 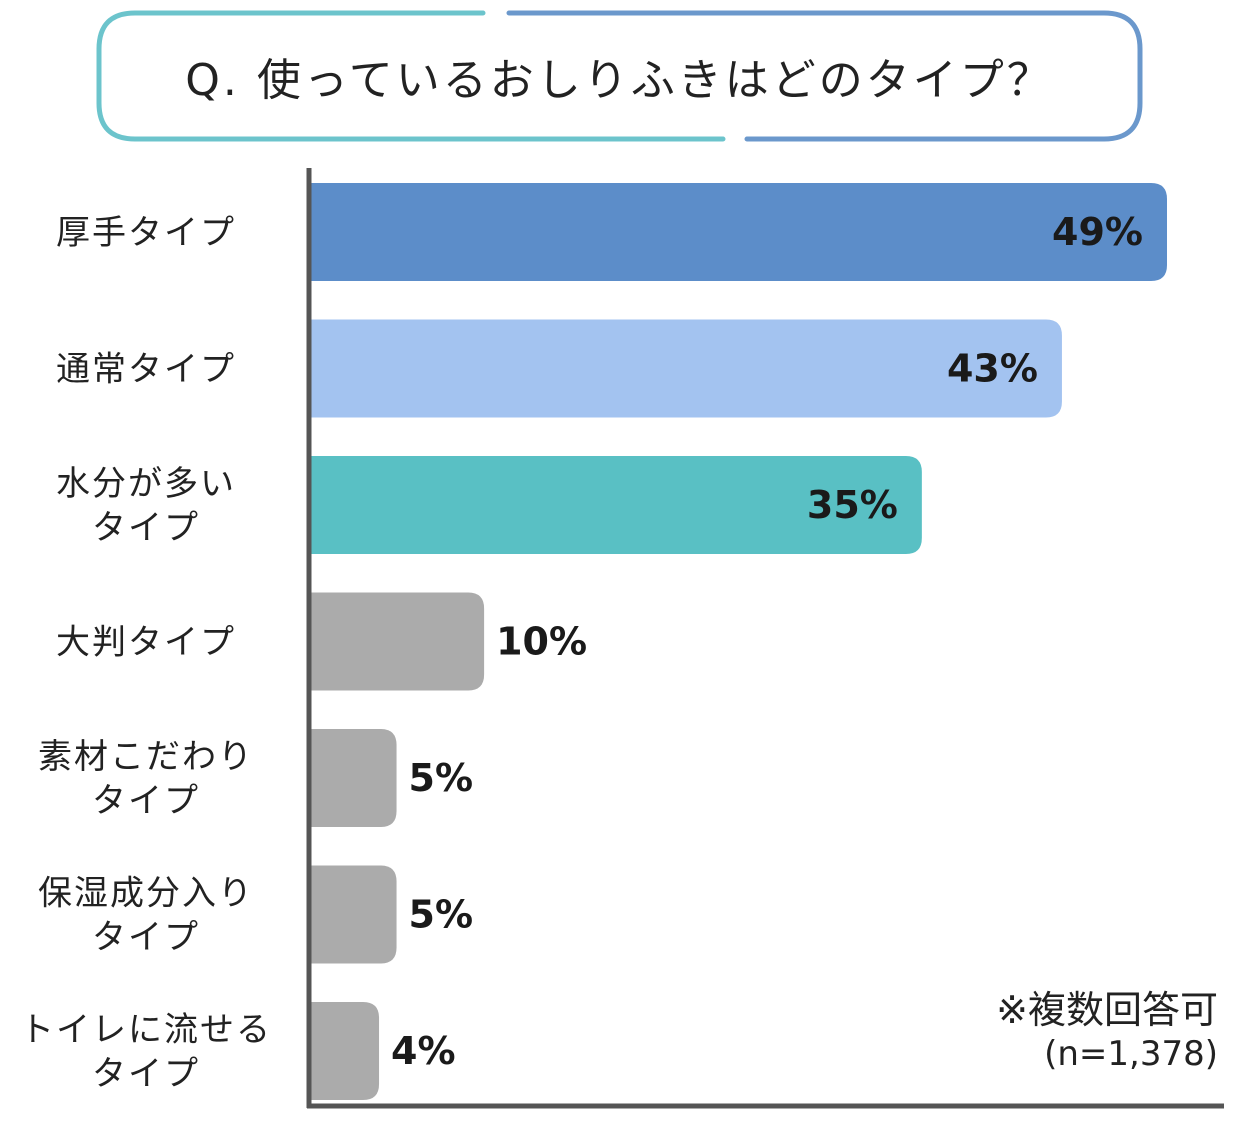 I want to click on category-label-2: 通常タイプ, so click(x=146, y=370).